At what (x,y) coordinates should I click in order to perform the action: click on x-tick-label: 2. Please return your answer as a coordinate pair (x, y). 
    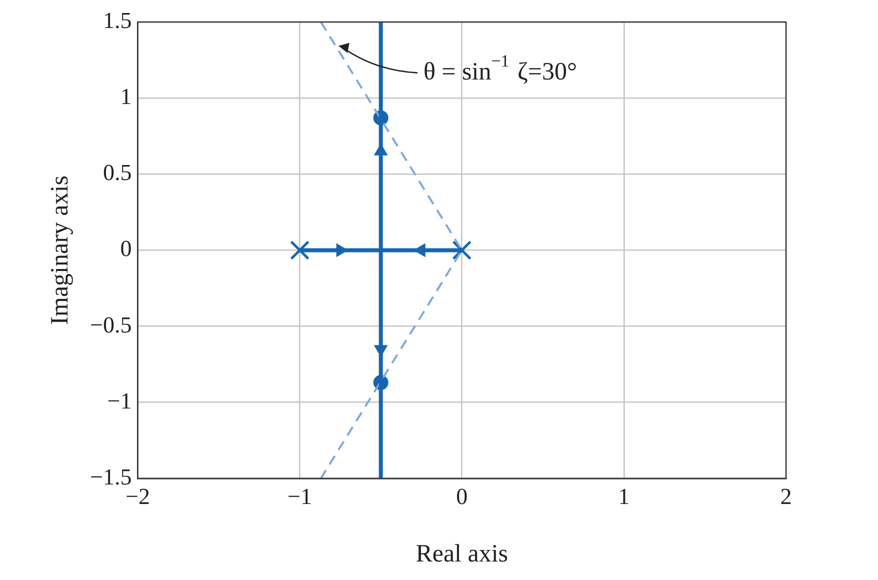
    Looking at the image, I should click on (786, 497).